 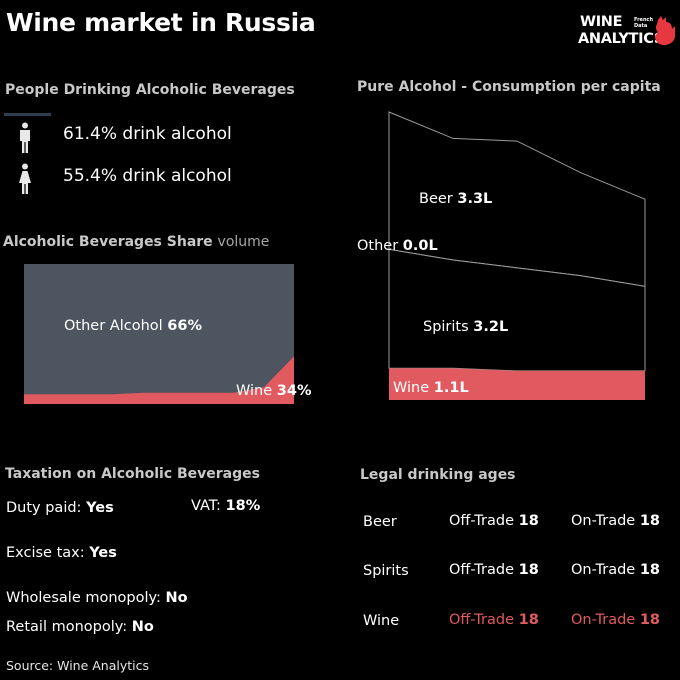 What do you see at coordinates (641, 26) in the screenshot?
I see `logo-small-2: Data` at bounding box center [641, 26].